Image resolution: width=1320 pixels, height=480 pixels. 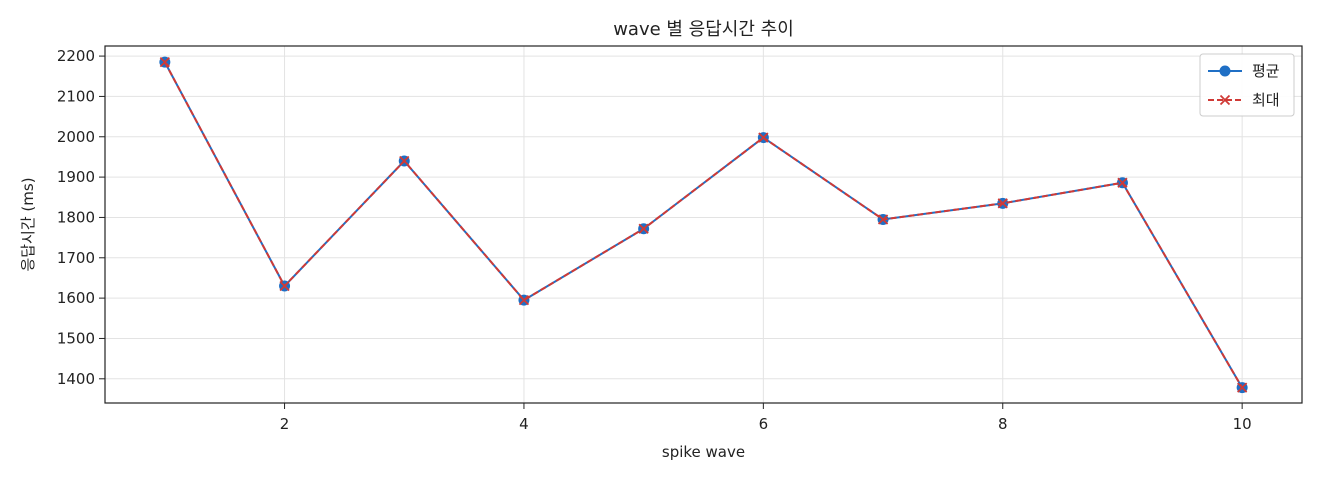 I want to click on y-tick-label: 1600, so click(x=76, y=298).